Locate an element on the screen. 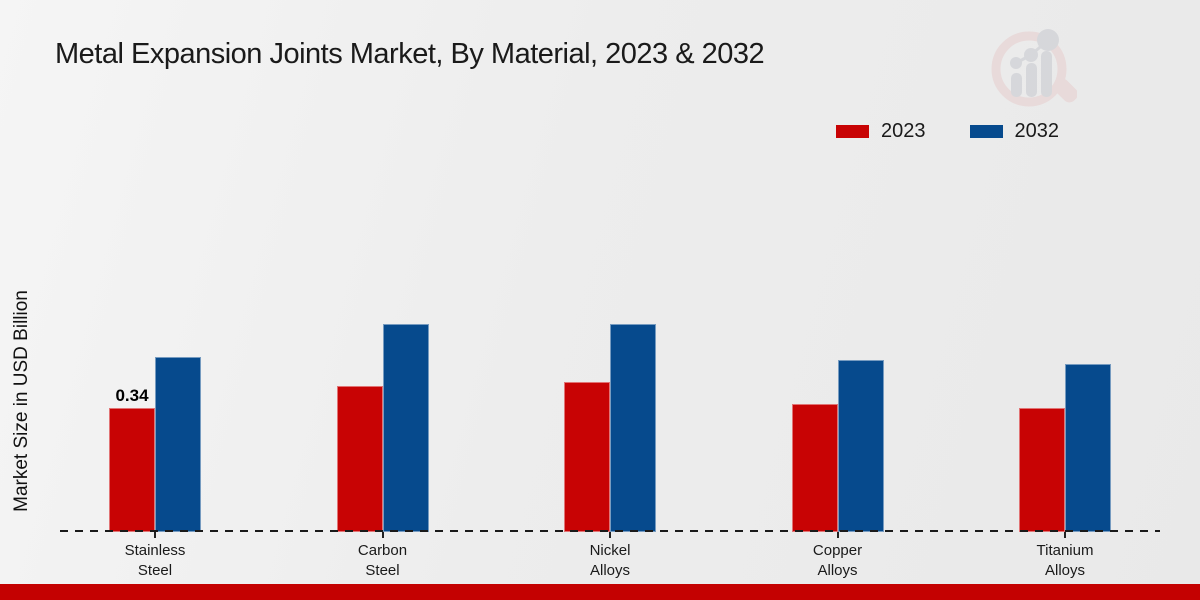 The width and height of the screenshot is (1200, 600). bar-2032-nickel-alloys is located at coordinates (633, 428).